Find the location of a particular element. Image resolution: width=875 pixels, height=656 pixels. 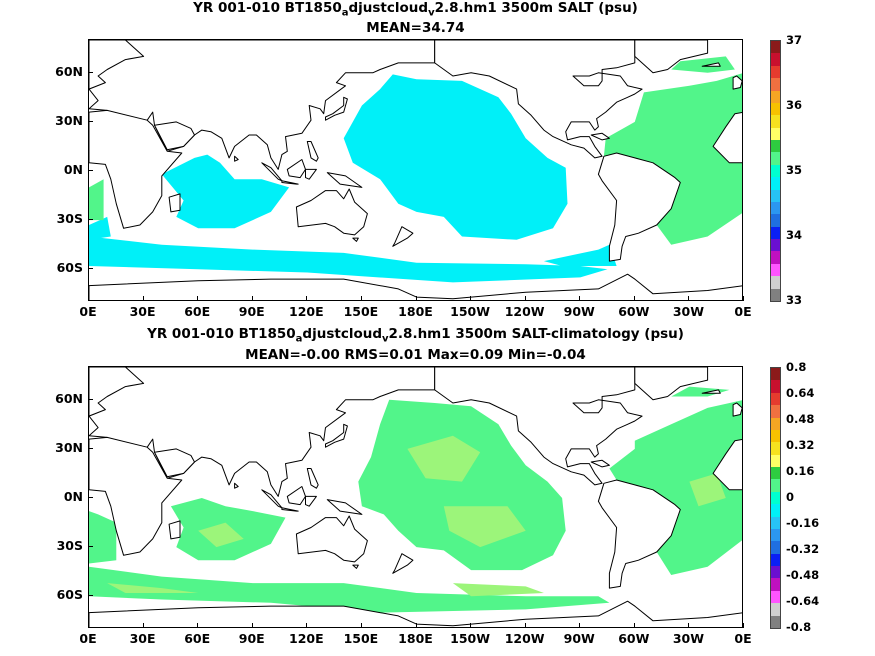

lat-label-60S: 60S is located at coordinates (69, 595).